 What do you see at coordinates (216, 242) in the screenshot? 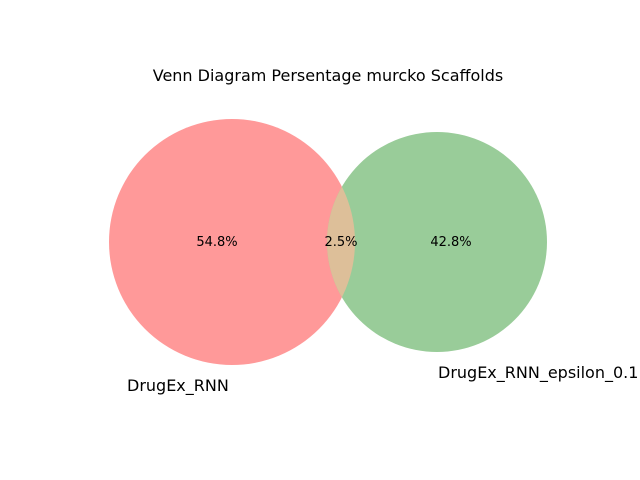
I see `region-only-a-label: 54.8%` at bounding box center [216, 242].